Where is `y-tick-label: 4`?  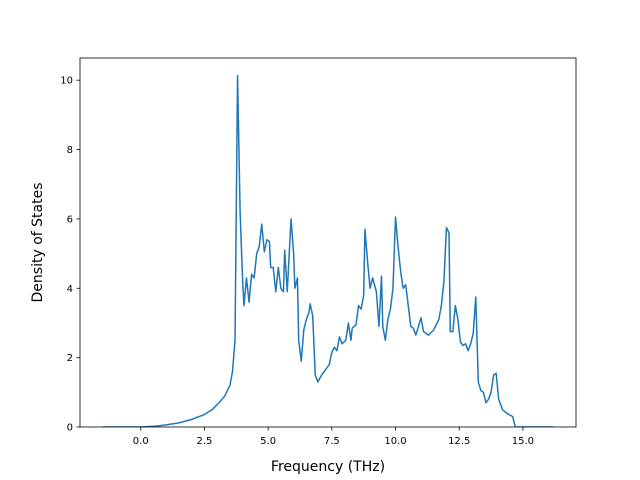
y-tick-label: 4 is located at coordinates (70, 289).